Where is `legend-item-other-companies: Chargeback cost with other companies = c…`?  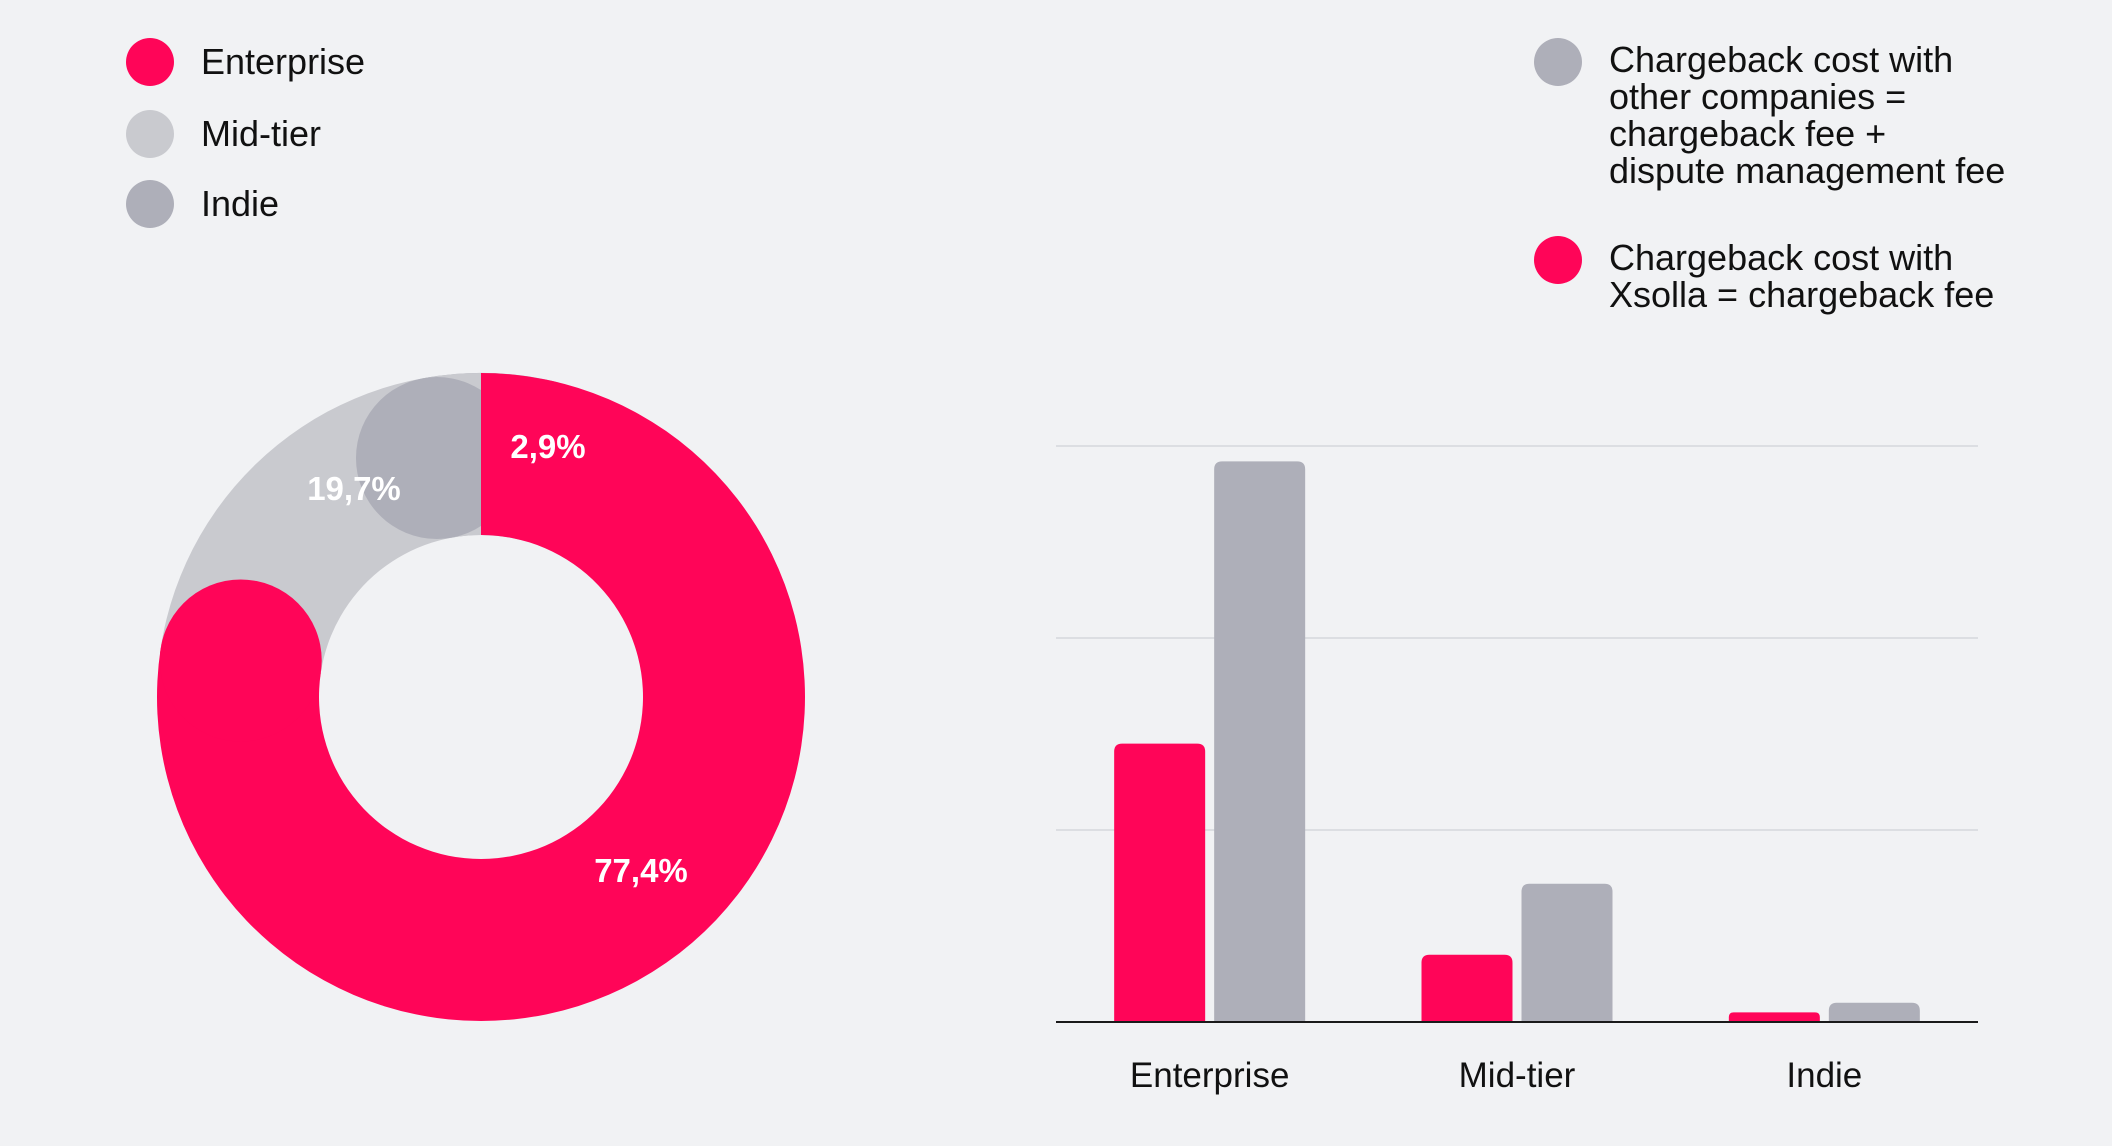
legend-item-other-companies: Chargeback cost with other companies = c… is located at coordinates (1769, 113).